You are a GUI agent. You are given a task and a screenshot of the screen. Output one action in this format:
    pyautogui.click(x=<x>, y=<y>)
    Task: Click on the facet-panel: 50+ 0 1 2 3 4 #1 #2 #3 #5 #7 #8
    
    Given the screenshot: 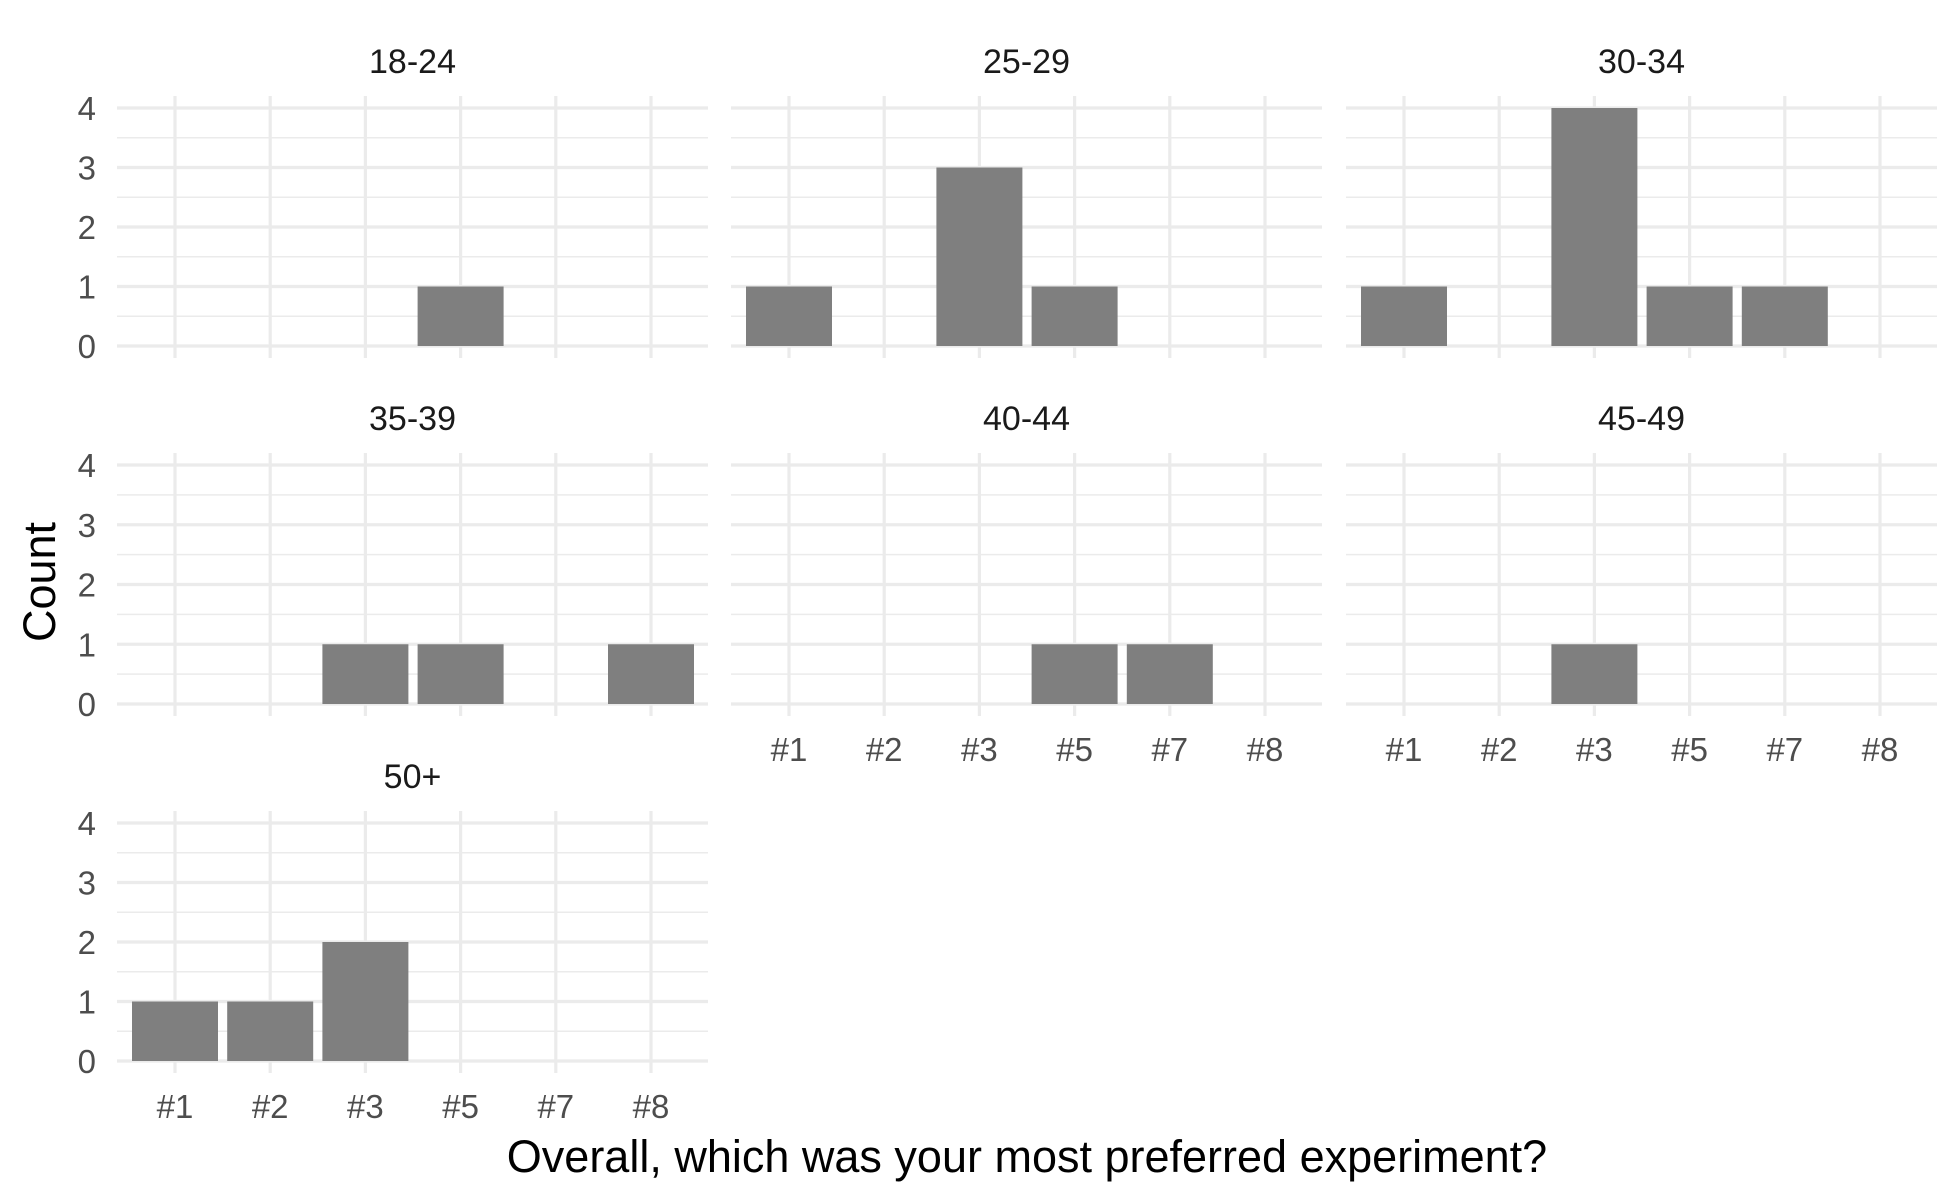 What is the action you would take?
    pyautogui.click(x=393, y=941)
    